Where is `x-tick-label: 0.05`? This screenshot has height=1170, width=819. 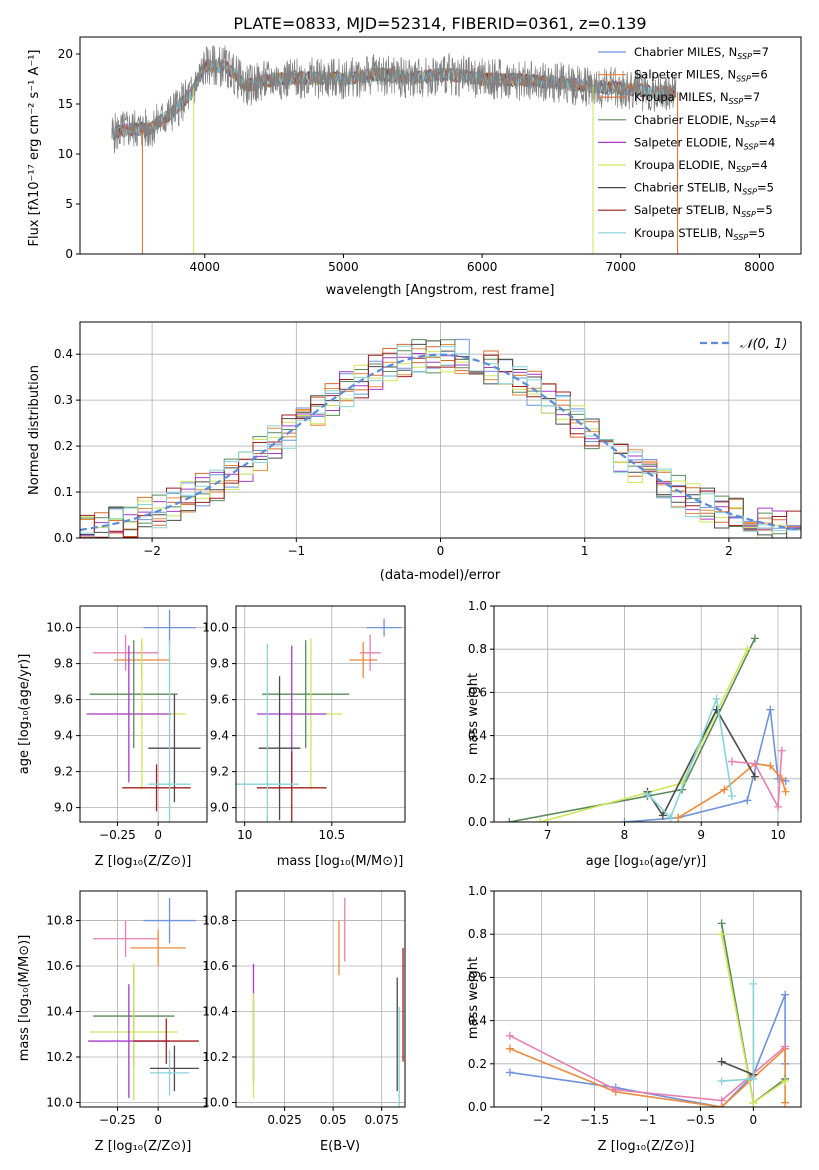 x-tick-label: 0.05 is located at coordinates (333, 1120).